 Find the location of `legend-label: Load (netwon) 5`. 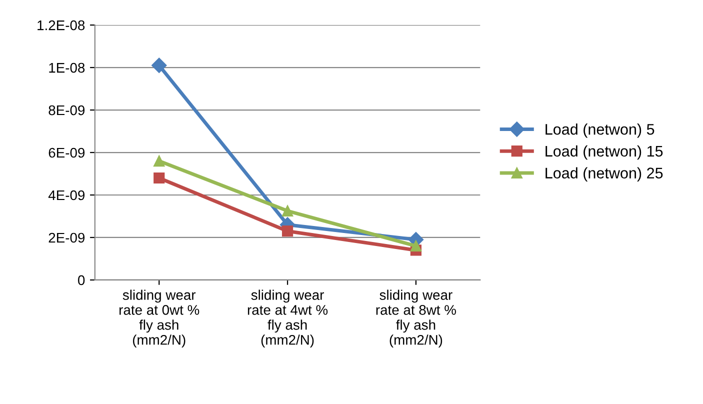

legend-label: Load (netwon) 5 is located at coordinates (600, 131).